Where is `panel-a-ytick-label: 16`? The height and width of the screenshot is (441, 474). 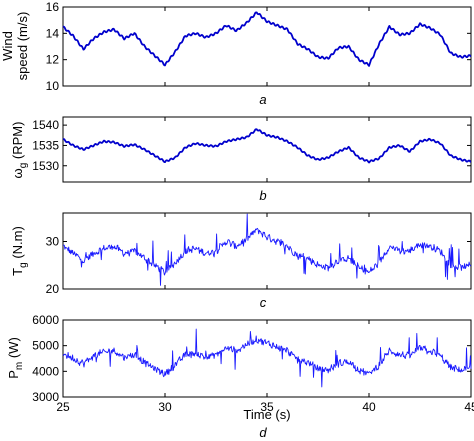 panel-a-ytick-label: 16 is located at coordinates (53, 7).